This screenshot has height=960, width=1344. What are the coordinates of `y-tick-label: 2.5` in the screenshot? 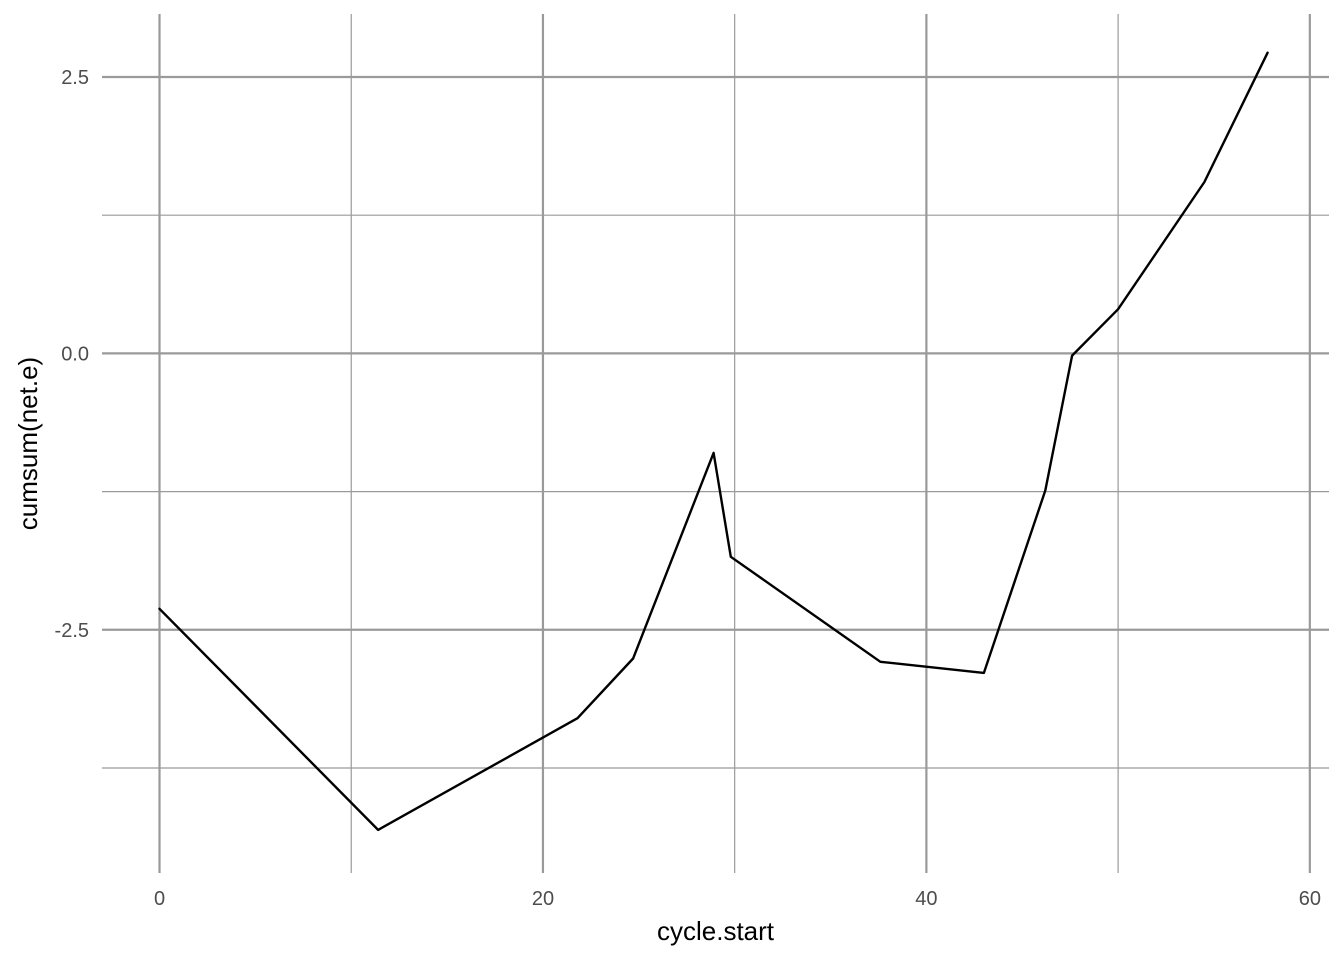 It's located at (75, 78).